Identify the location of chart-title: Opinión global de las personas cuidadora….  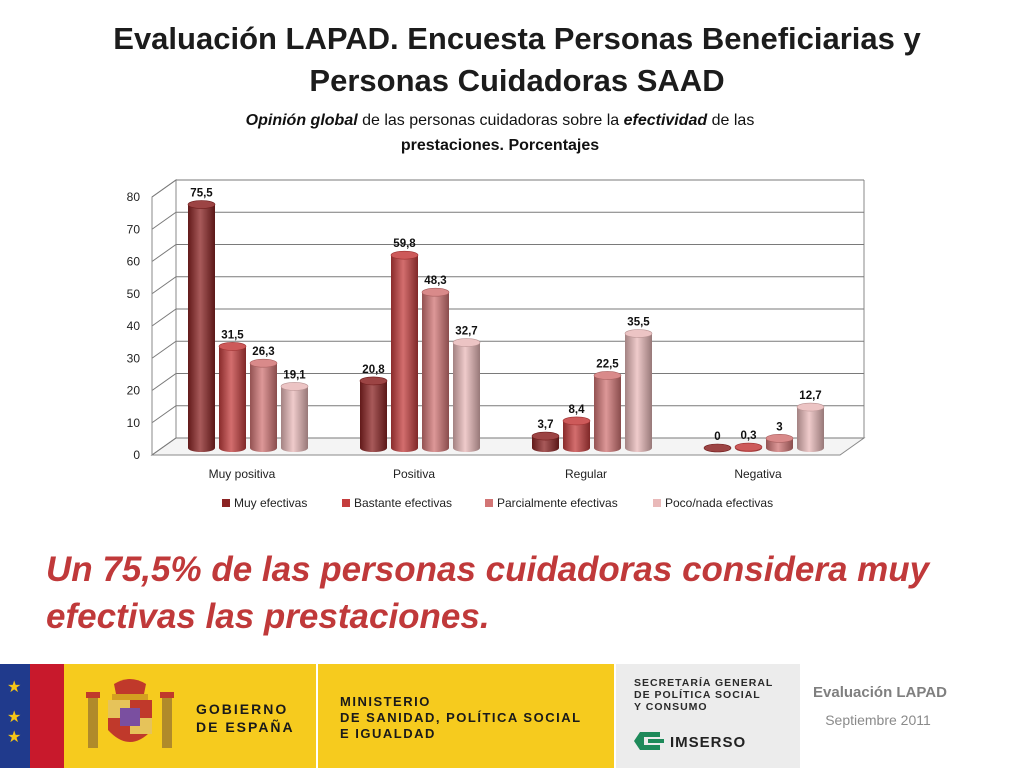
(500, 133).